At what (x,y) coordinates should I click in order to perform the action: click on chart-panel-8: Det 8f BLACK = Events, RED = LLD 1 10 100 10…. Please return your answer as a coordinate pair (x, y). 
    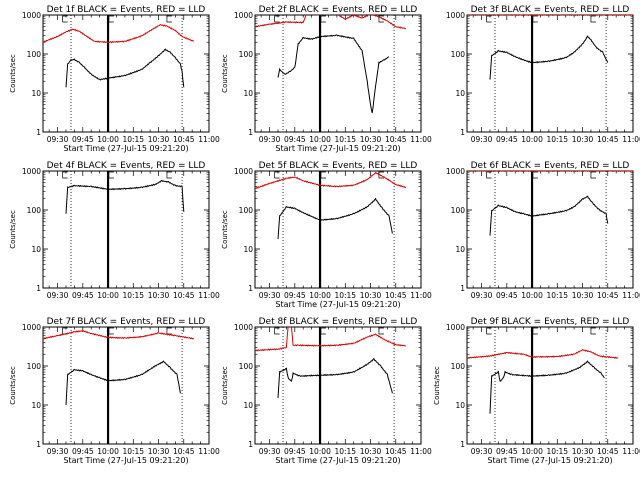
    Looking at the image, I should click on (326, 391).